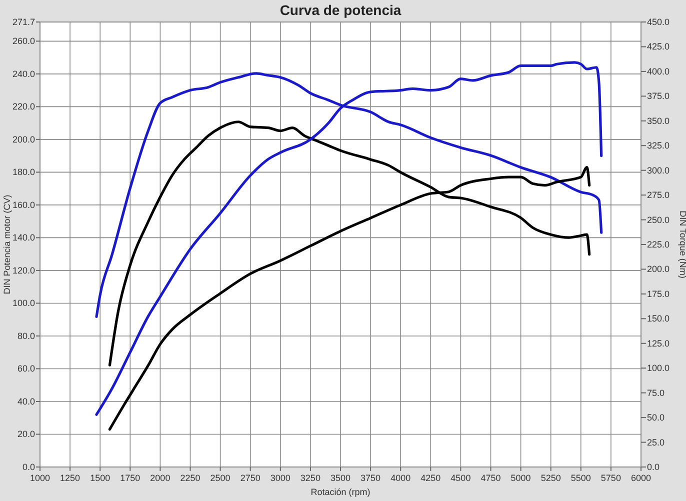  What do you see at coordinates (26, 335) in the screenshot?
I see `y-tick-label: 80.0` at bounding box center [26, 335].